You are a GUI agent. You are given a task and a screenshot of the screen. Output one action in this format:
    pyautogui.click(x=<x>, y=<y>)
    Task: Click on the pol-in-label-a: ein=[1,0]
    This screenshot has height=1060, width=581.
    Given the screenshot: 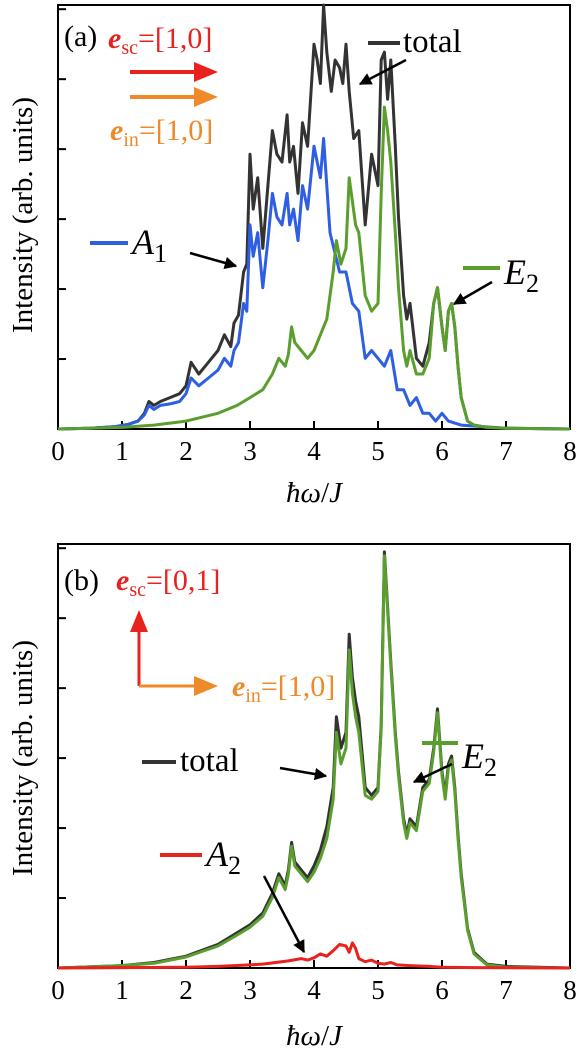 What is the action you would take?
    pyautogui.click(x=161, y=132)
    